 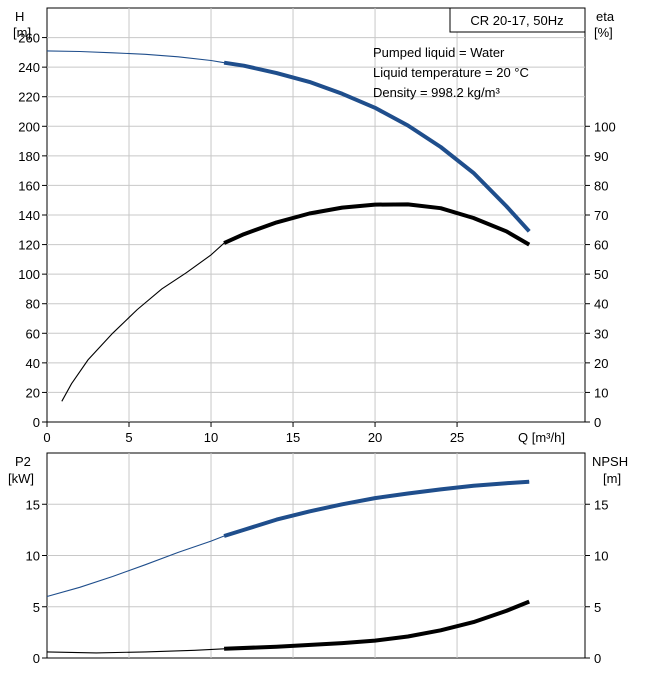 What do you see at coordinates (22, 32) in the screenshot?
I see `top-y-left-label-line2: [m]` at bounding box center [22, 32].